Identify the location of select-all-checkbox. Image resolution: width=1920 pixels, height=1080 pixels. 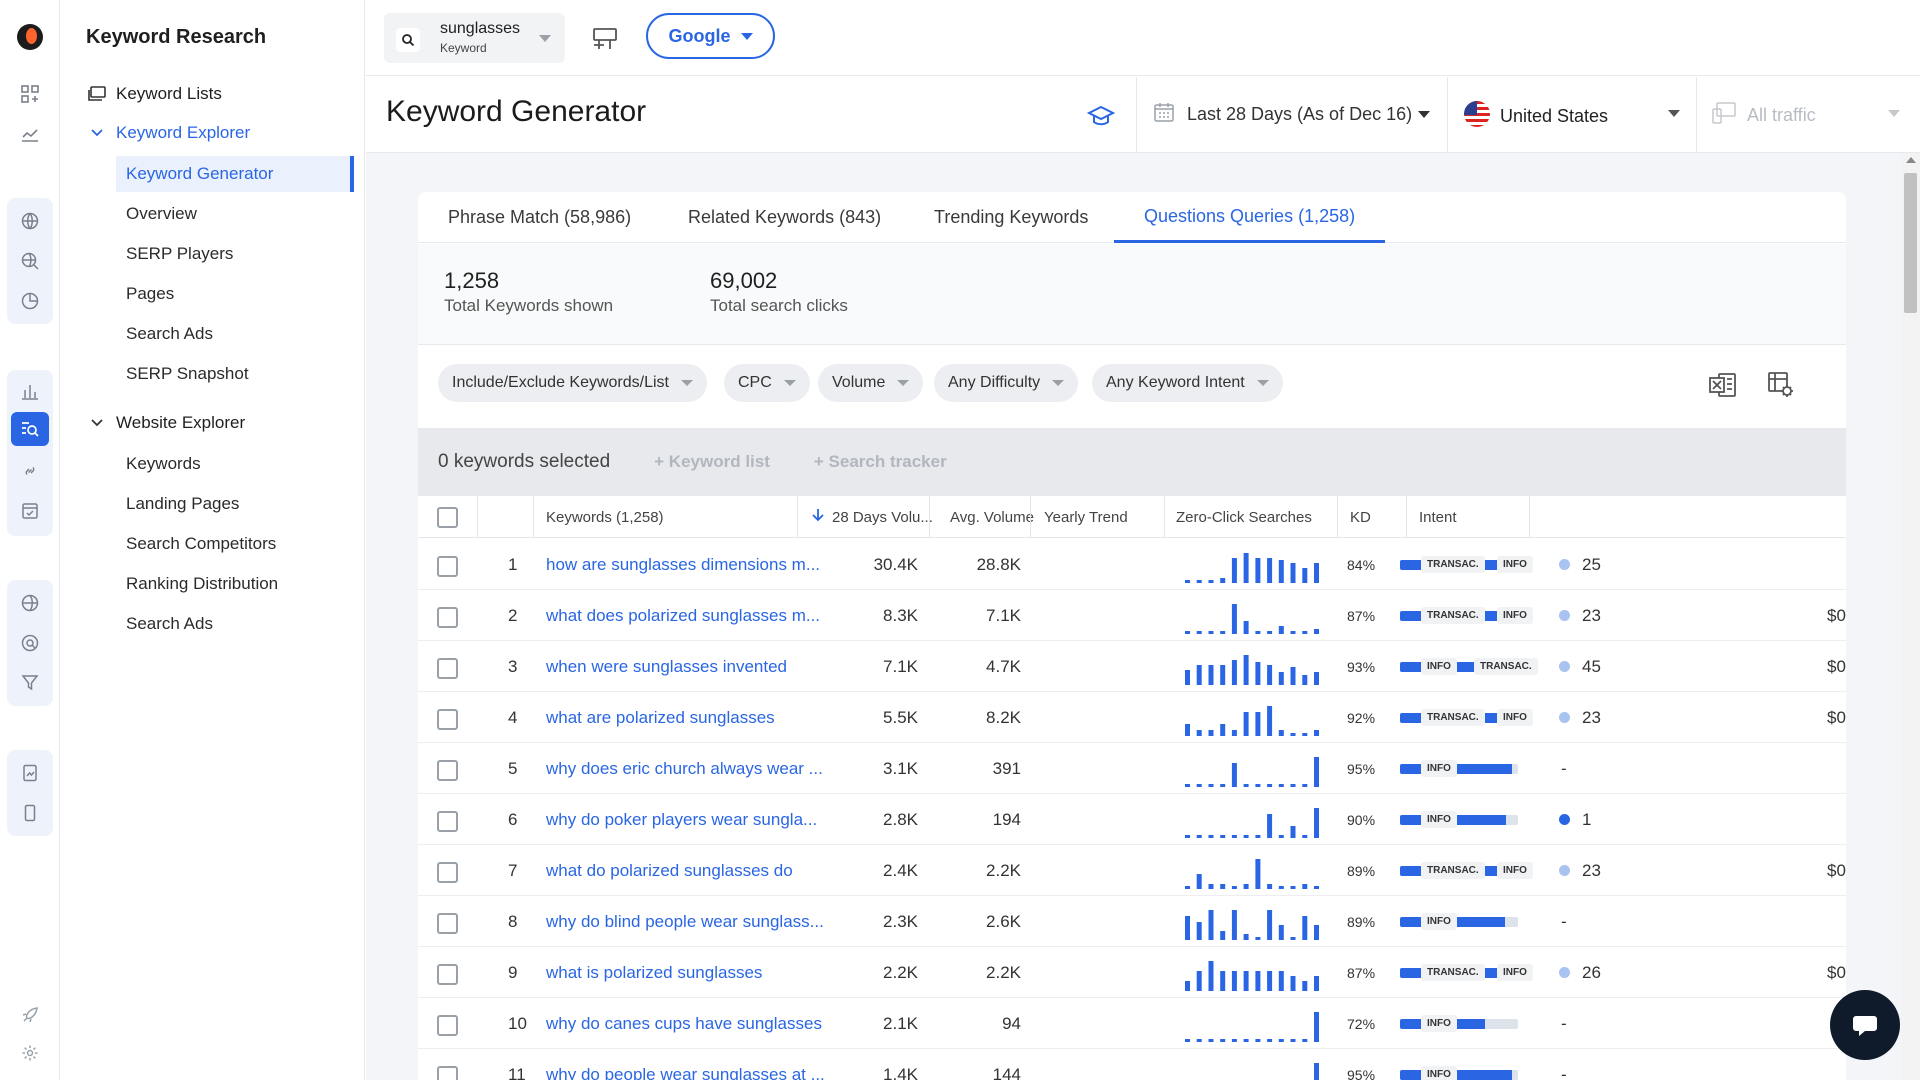
(447, 517).